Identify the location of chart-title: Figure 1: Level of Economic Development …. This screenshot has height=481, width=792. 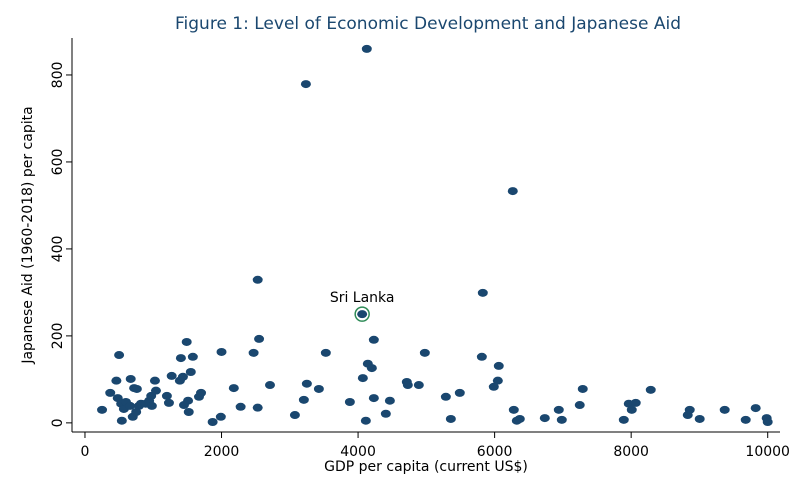
(428, 24).